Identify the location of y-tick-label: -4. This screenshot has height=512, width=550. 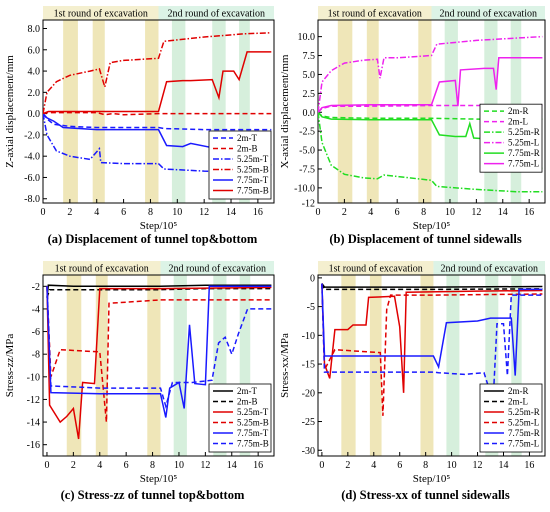
(36, 309).